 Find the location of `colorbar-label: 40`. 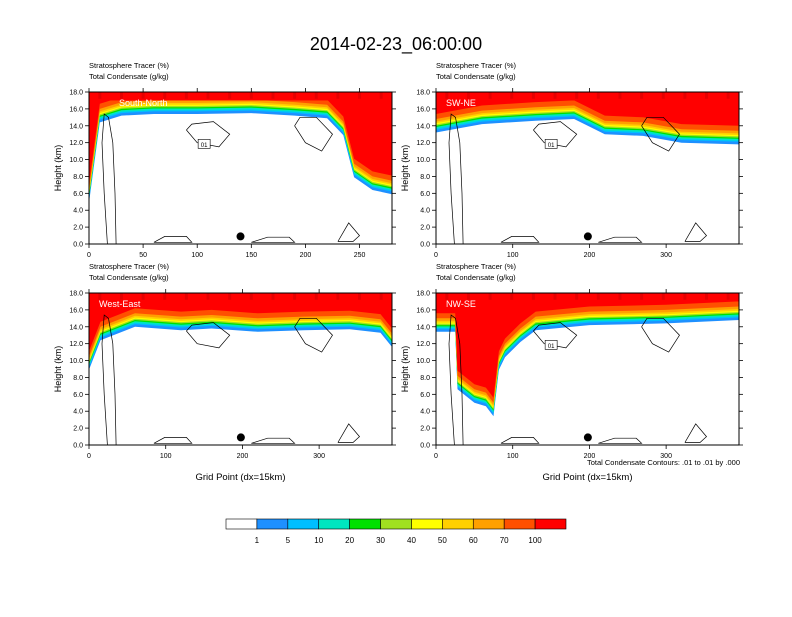

colorbar-label: 40 is located at coordinates (411, 540).